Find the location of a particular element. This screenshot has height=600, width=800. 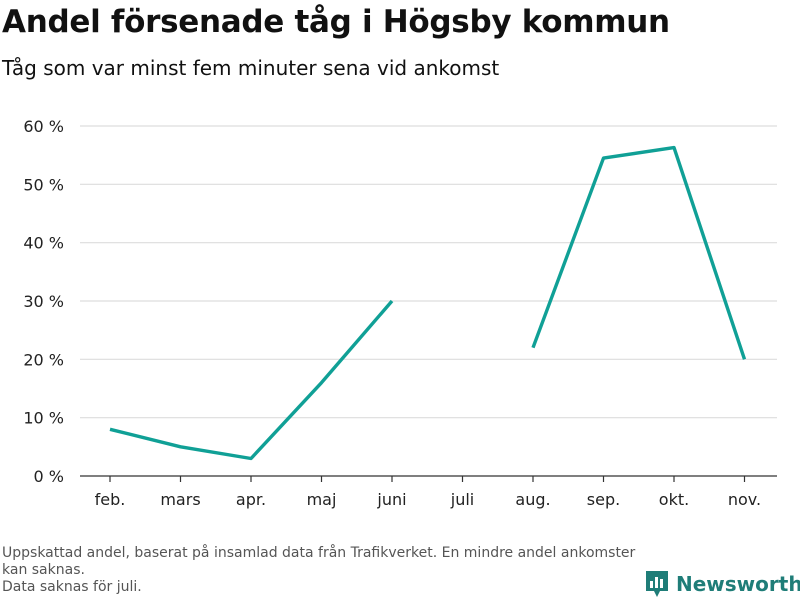

y-tick-label: 30 % is located at coordinates (43, 301).